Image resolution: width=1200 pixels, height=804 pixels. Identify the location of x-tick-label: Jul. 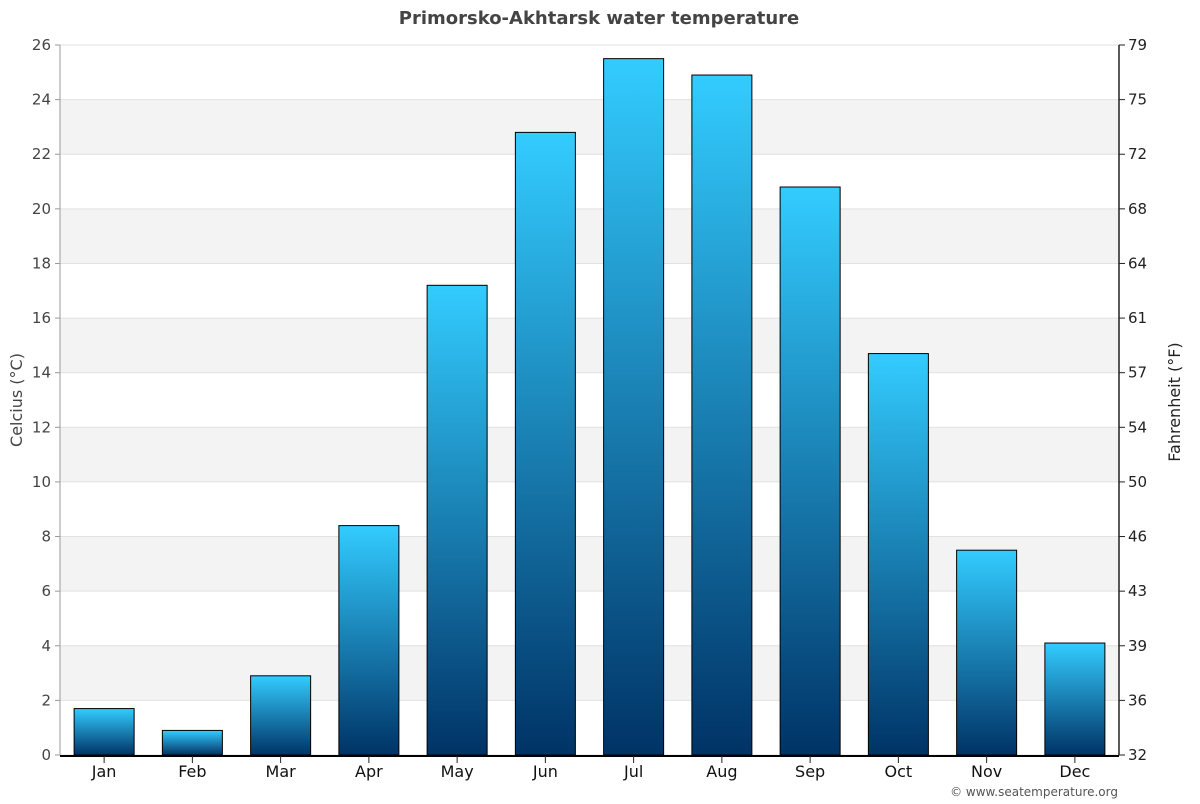
(633, 771).